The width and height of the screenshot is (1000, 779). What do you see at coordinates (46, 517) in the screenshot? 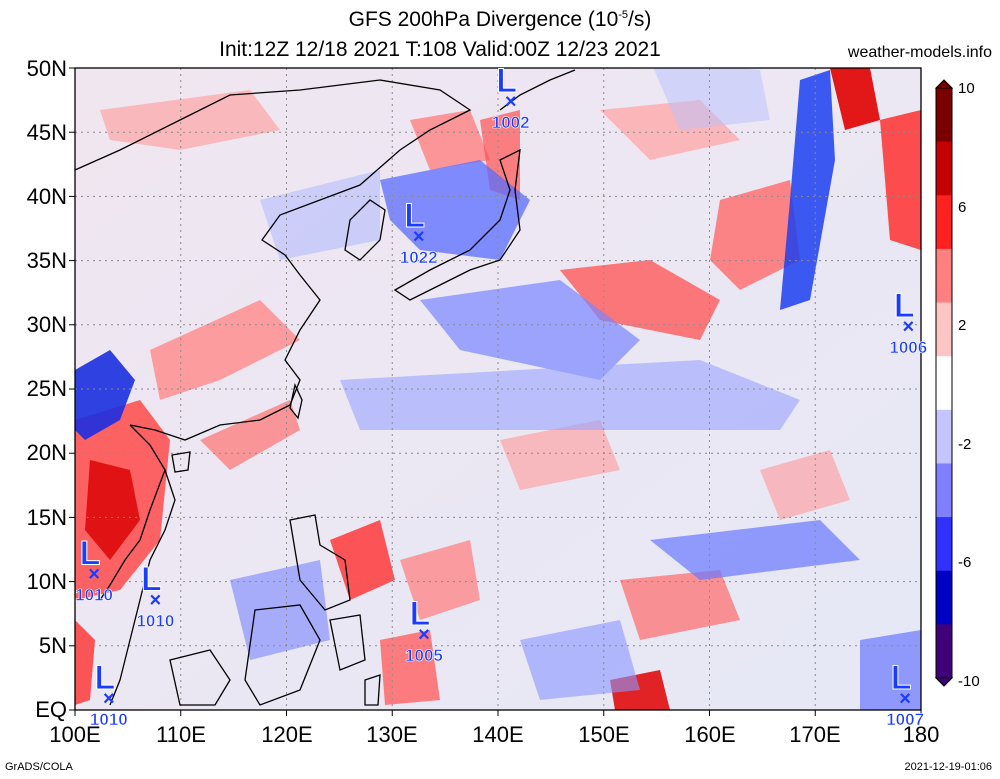
I see `lat-label-15n: 15N` at bounding box center [46, 517].